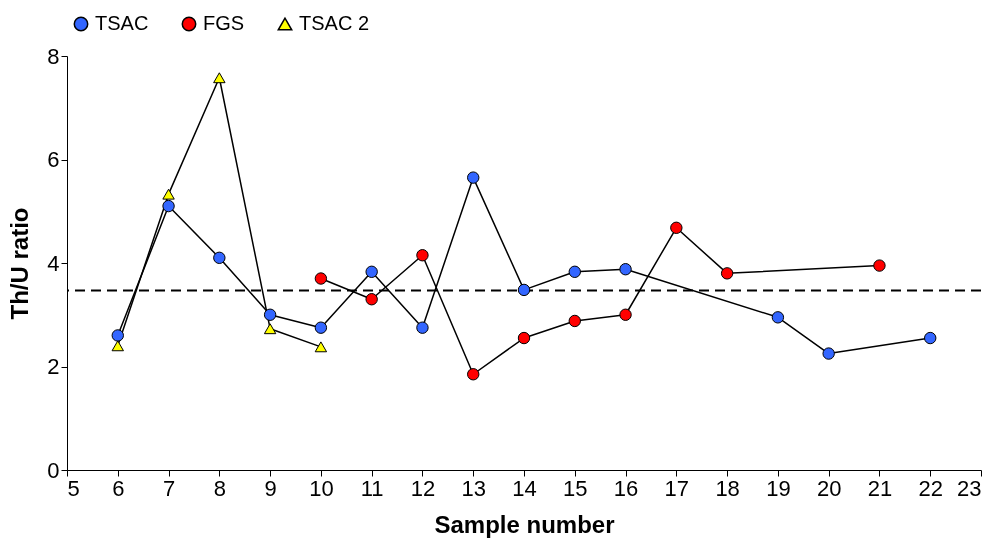  What do you see at coordinates (224, 23) in the screenshot?
I see `legend-label: FGS` at bounding box center [224, 23].